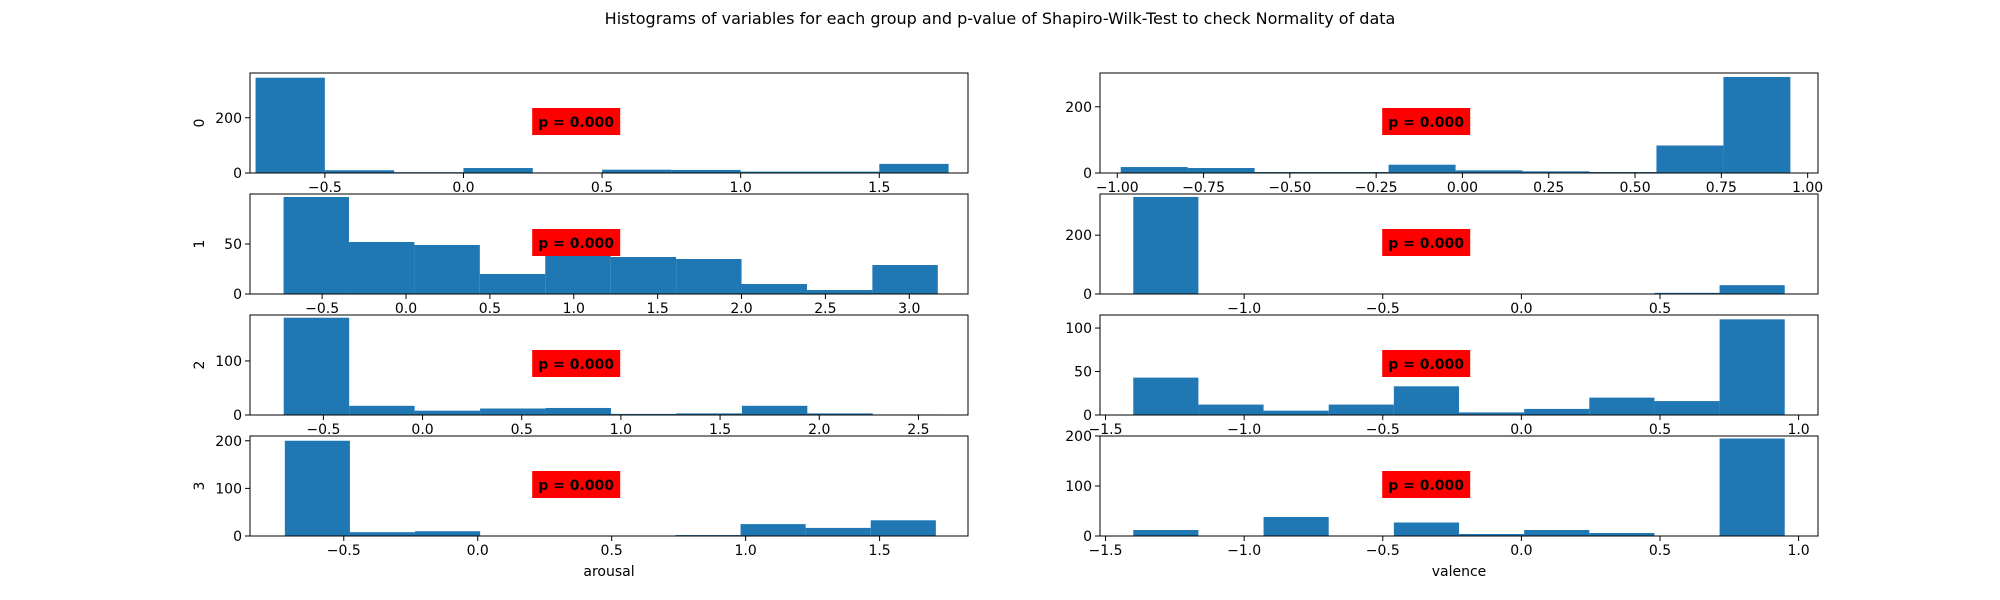 This screenshot has width=2000, height=600. What do you see at coordinates (1462, 188) in the screenshot?
I see `x-tick-label: 0.00` at bounding box center [1462, 188].